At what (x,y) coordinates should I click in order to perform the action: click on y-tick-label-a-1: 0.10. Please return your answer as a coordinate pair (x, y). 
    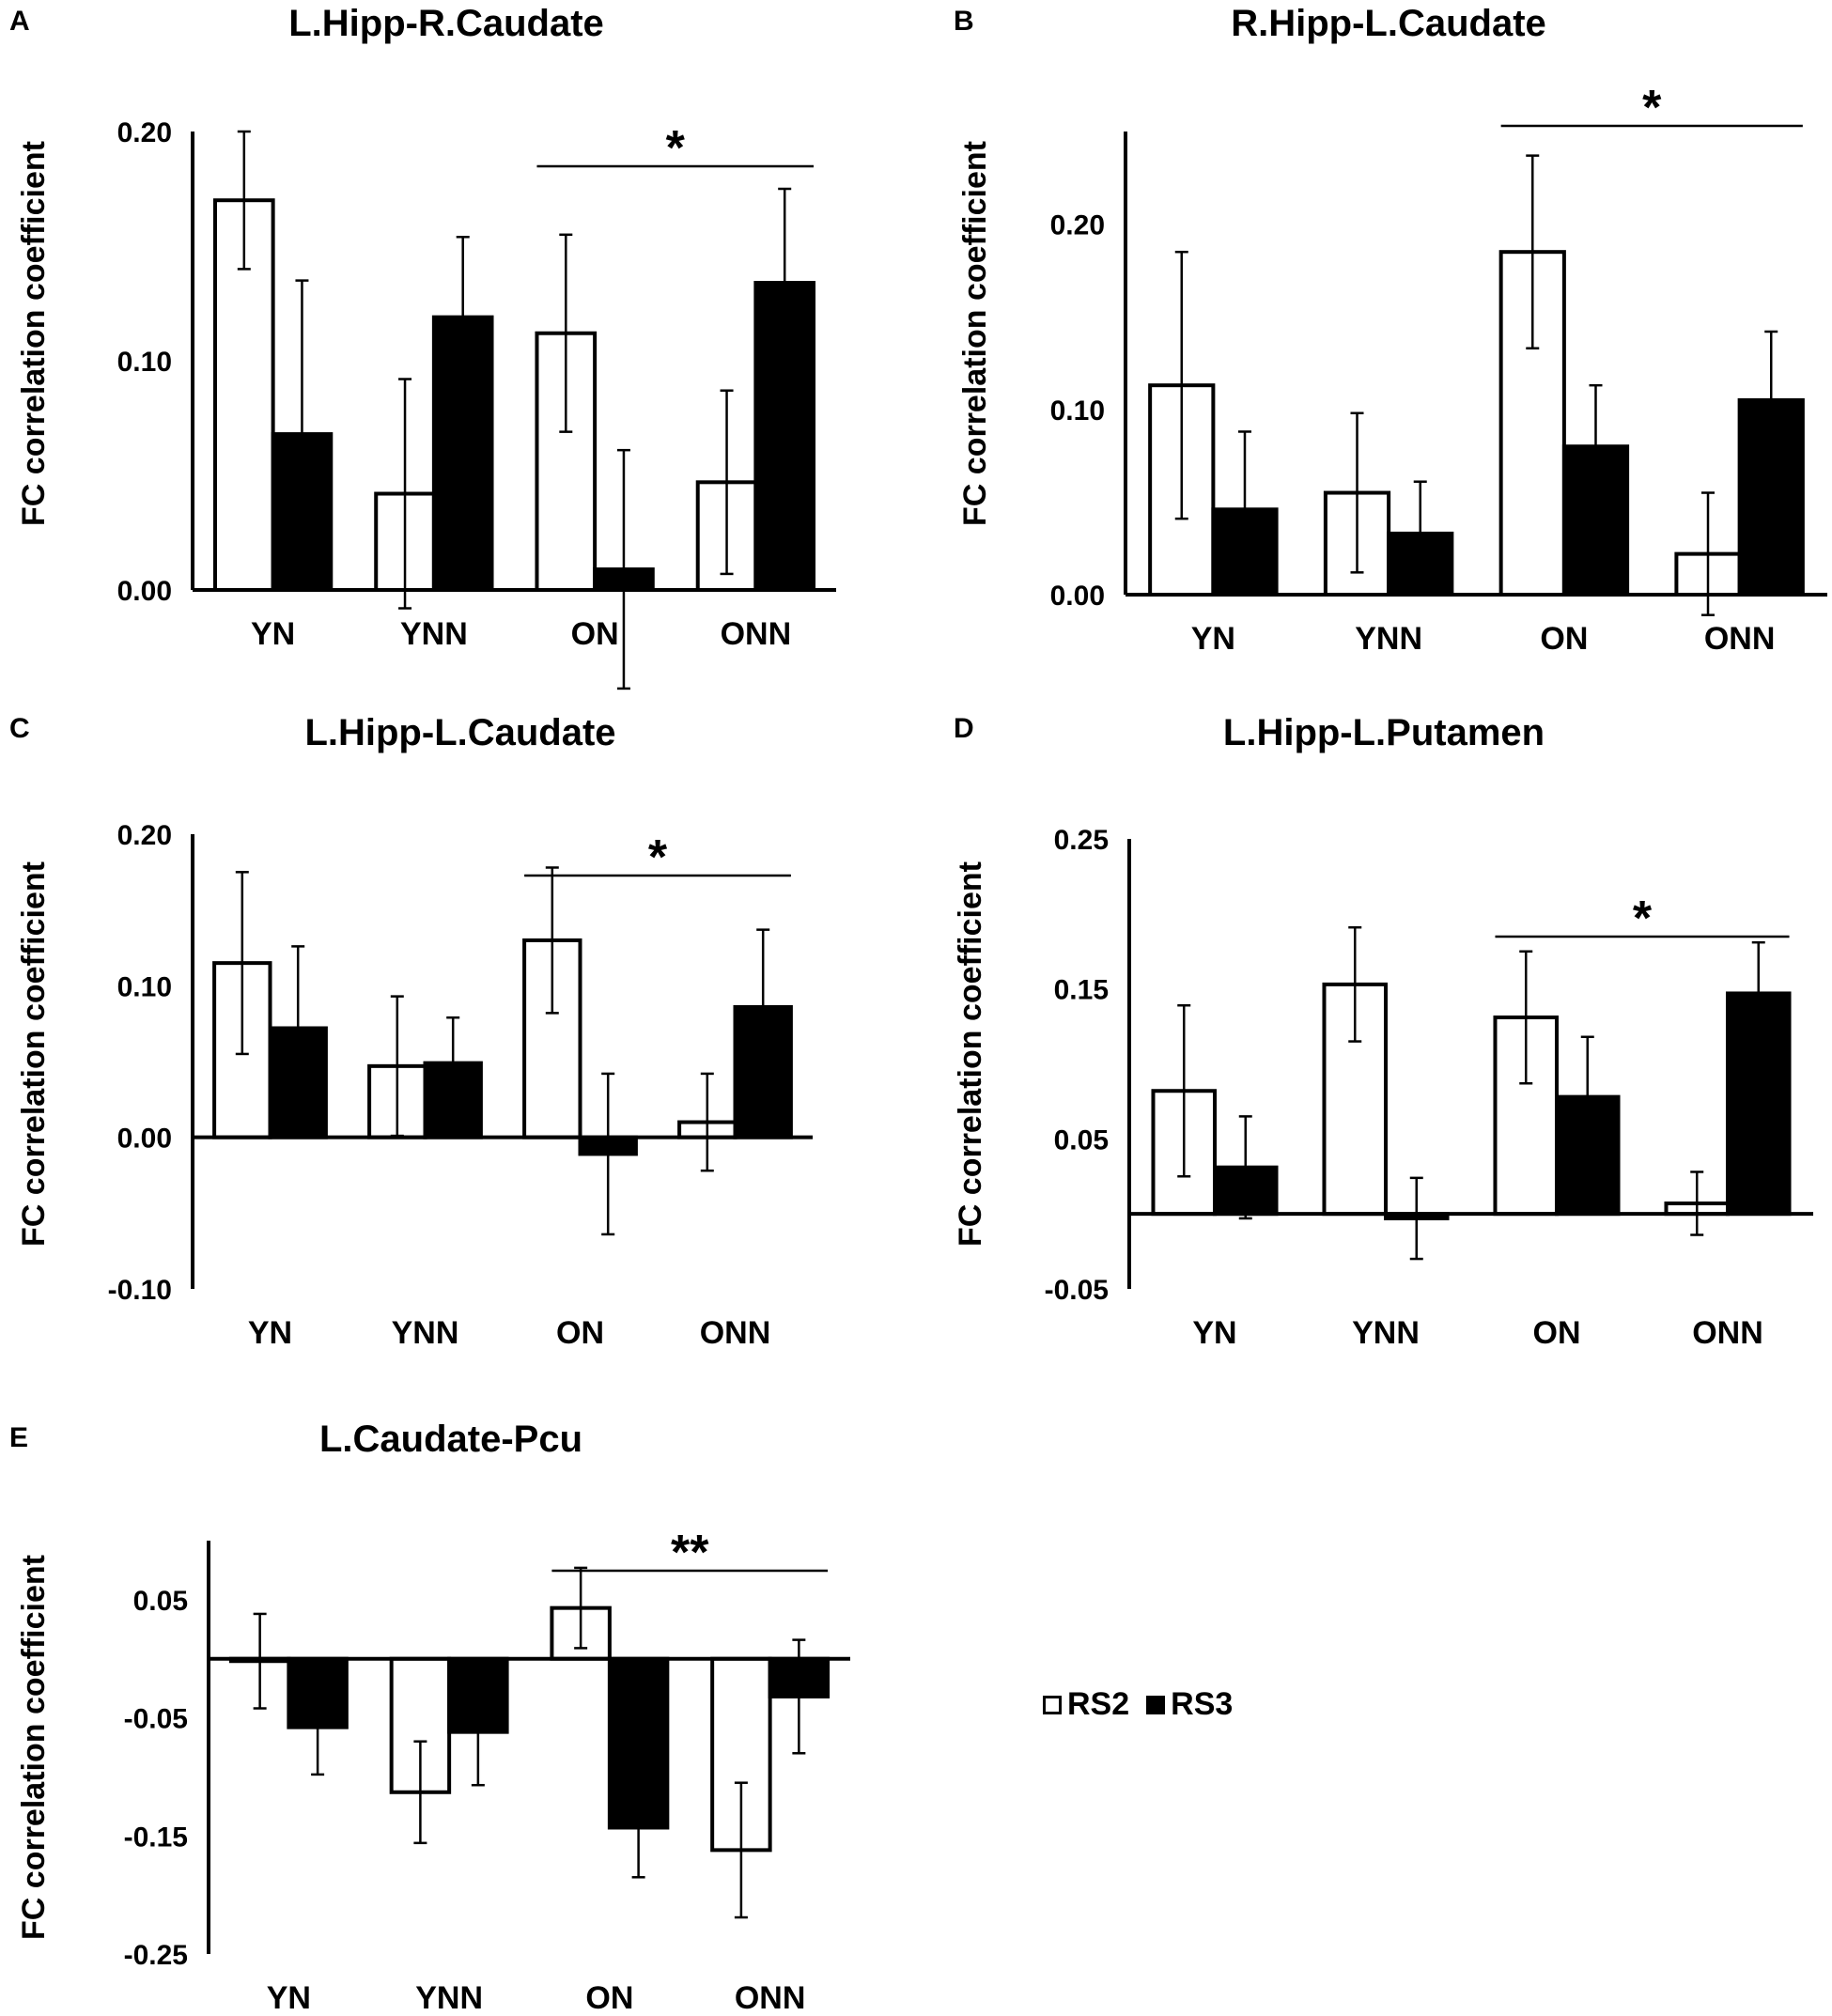
    Looking at the image, I should click on (145, 362).